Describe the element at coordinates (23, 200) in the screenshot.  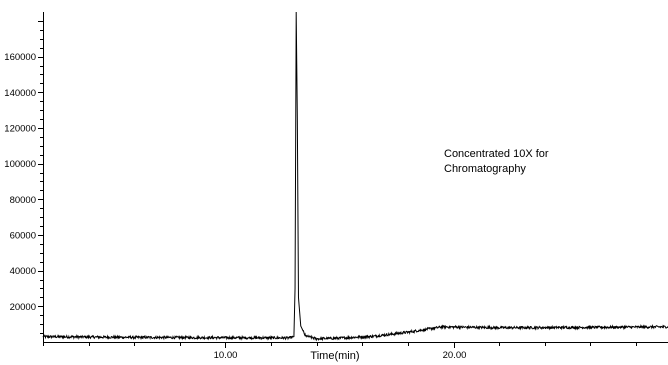
I see `y-tick-label: 80000` at that location.